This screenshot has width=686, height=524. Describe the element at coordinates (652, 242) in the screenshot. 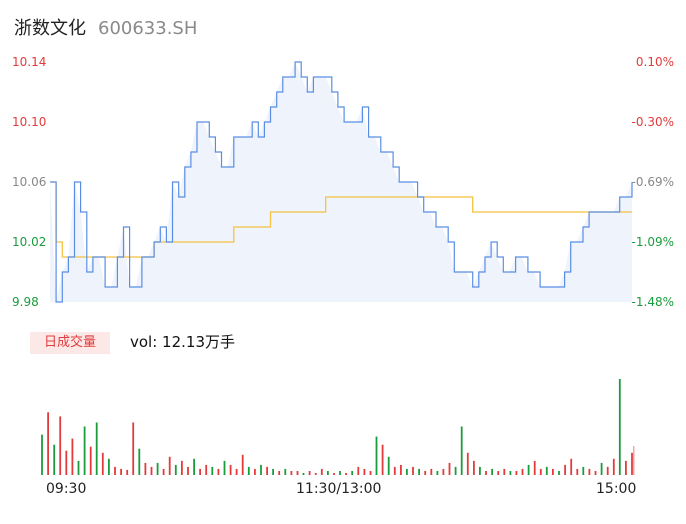

I see `percent-tick-label: -1.09%` at that location.